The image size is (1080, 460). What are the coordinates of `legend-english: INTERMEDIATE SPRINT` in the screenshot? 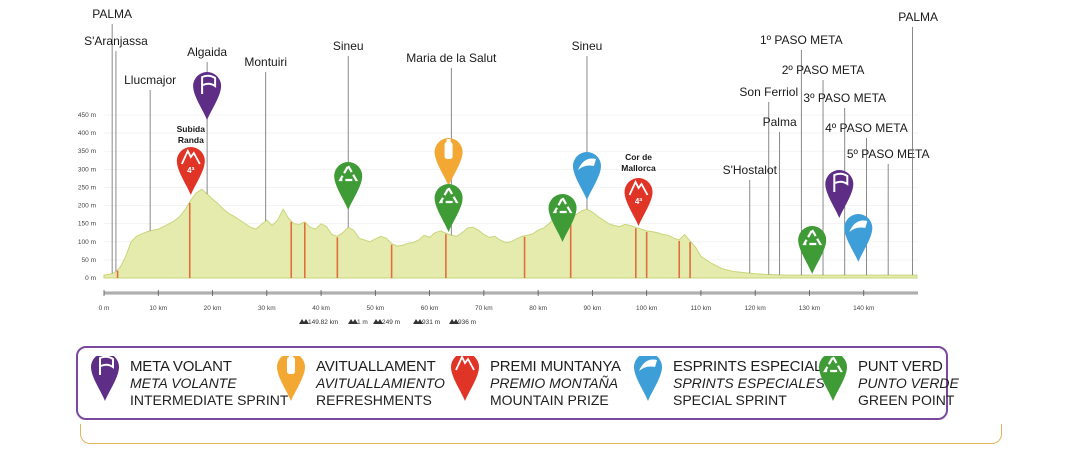 It's located at (209, 400).